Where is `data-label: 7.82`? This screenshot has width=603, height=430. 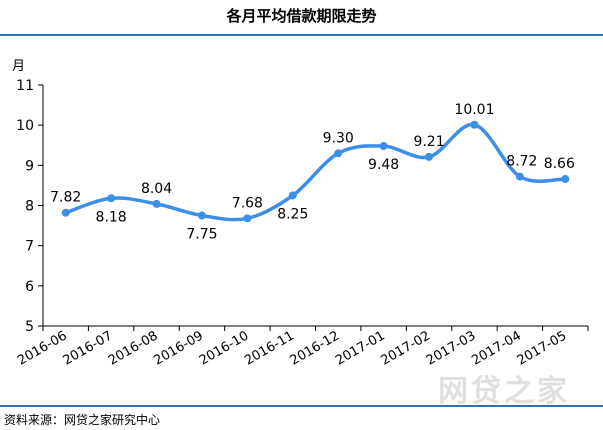
data-label: 7.82 is located at coordinates (65, 198).